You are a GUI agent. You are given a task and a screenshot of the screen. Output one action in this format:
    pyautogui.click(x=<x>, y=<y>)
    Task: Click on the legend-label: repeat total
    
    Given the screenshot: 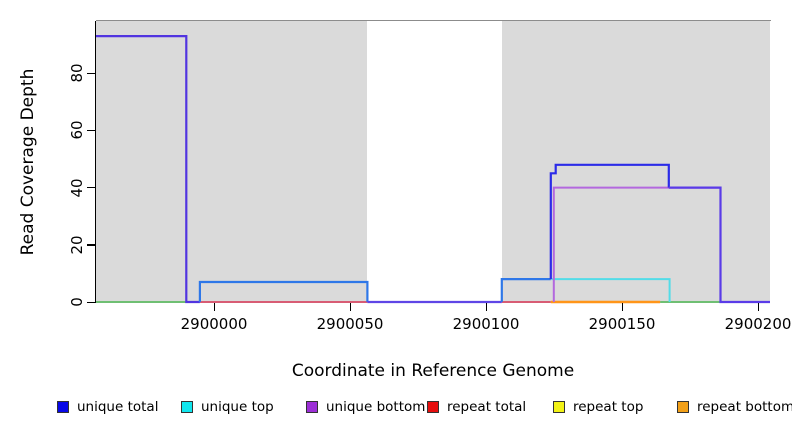 What is the action you would take?
    pyautogui.click(x=487, y=407)
    